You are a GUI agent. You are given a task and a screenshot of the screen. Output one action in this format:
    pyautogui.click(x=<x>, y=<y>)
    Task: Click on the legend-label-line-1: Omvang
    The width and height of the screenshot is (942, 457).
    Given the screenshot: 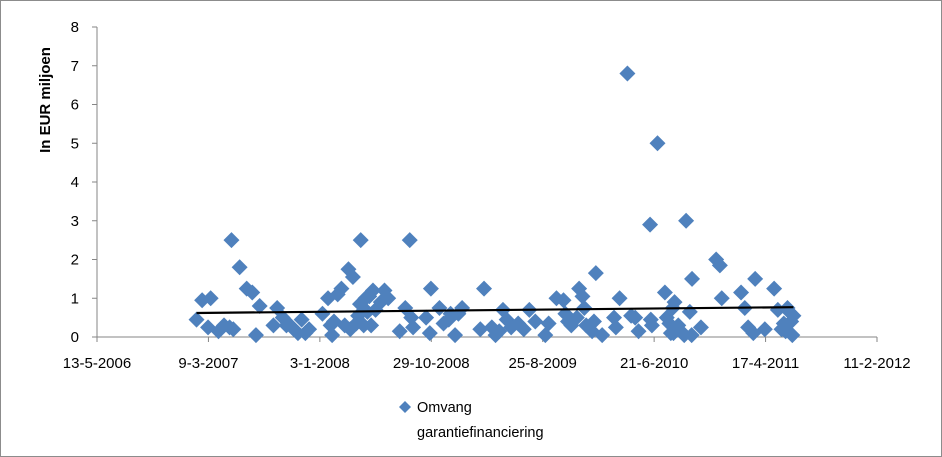 What is the action you would take?
    pyautogui.click(x=444, y=408)
    